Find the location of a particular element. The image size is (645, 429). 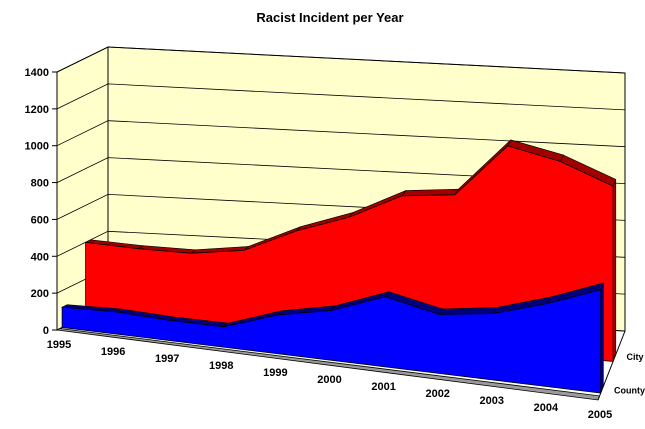

y-tick-label: 0 is located at coordinates (46, 331).